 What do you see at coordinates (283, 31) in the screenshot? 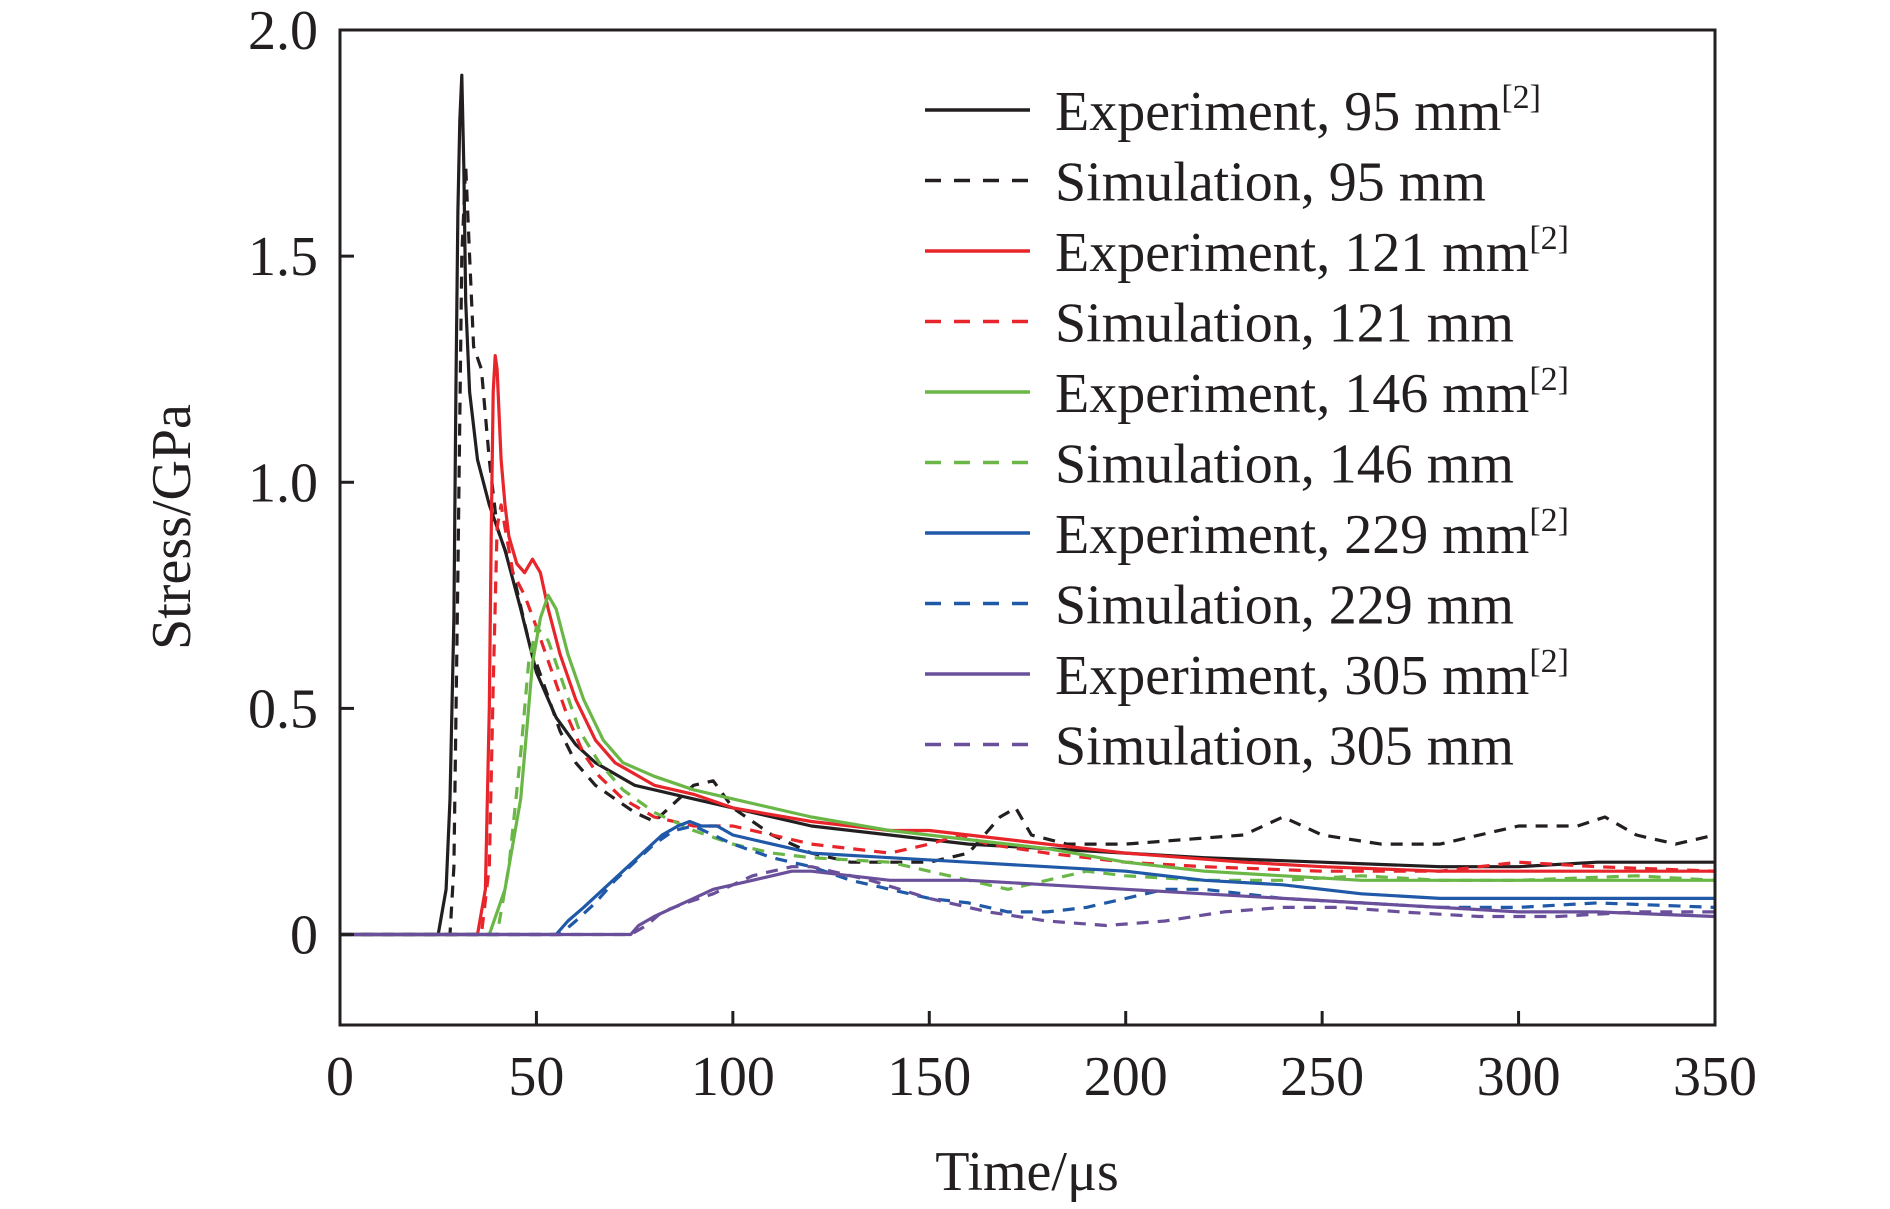
I see `y-tick-label: 2.0` at bounding box center [283, 31].